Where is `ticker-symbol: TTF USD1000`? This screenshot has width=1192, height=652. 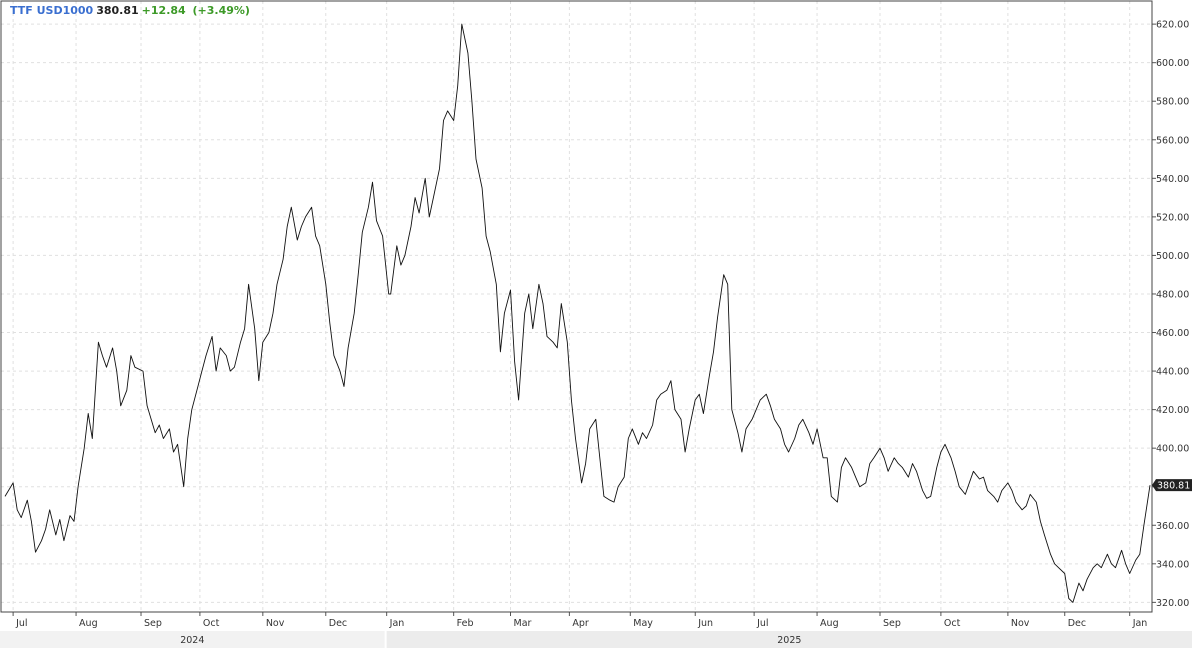
ticker-symbol: TTF USD1000 is located at coordinates (52, 10).